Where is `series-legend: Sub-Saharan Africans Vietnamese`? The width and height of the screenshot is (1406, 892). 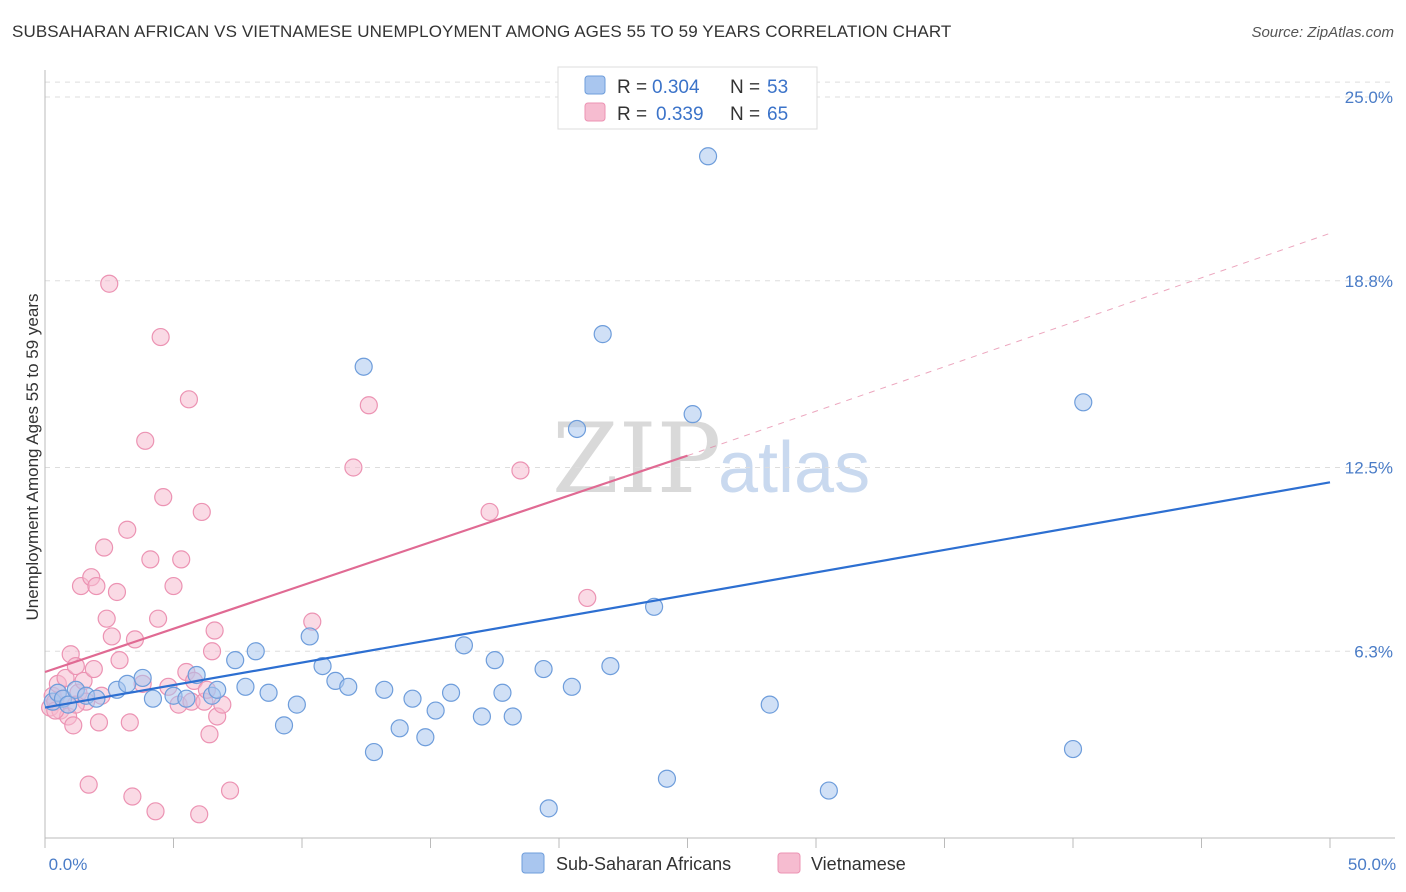
series-legend: Sub-Saharan Africans Vietnamese is located at coordinates (713, 863).